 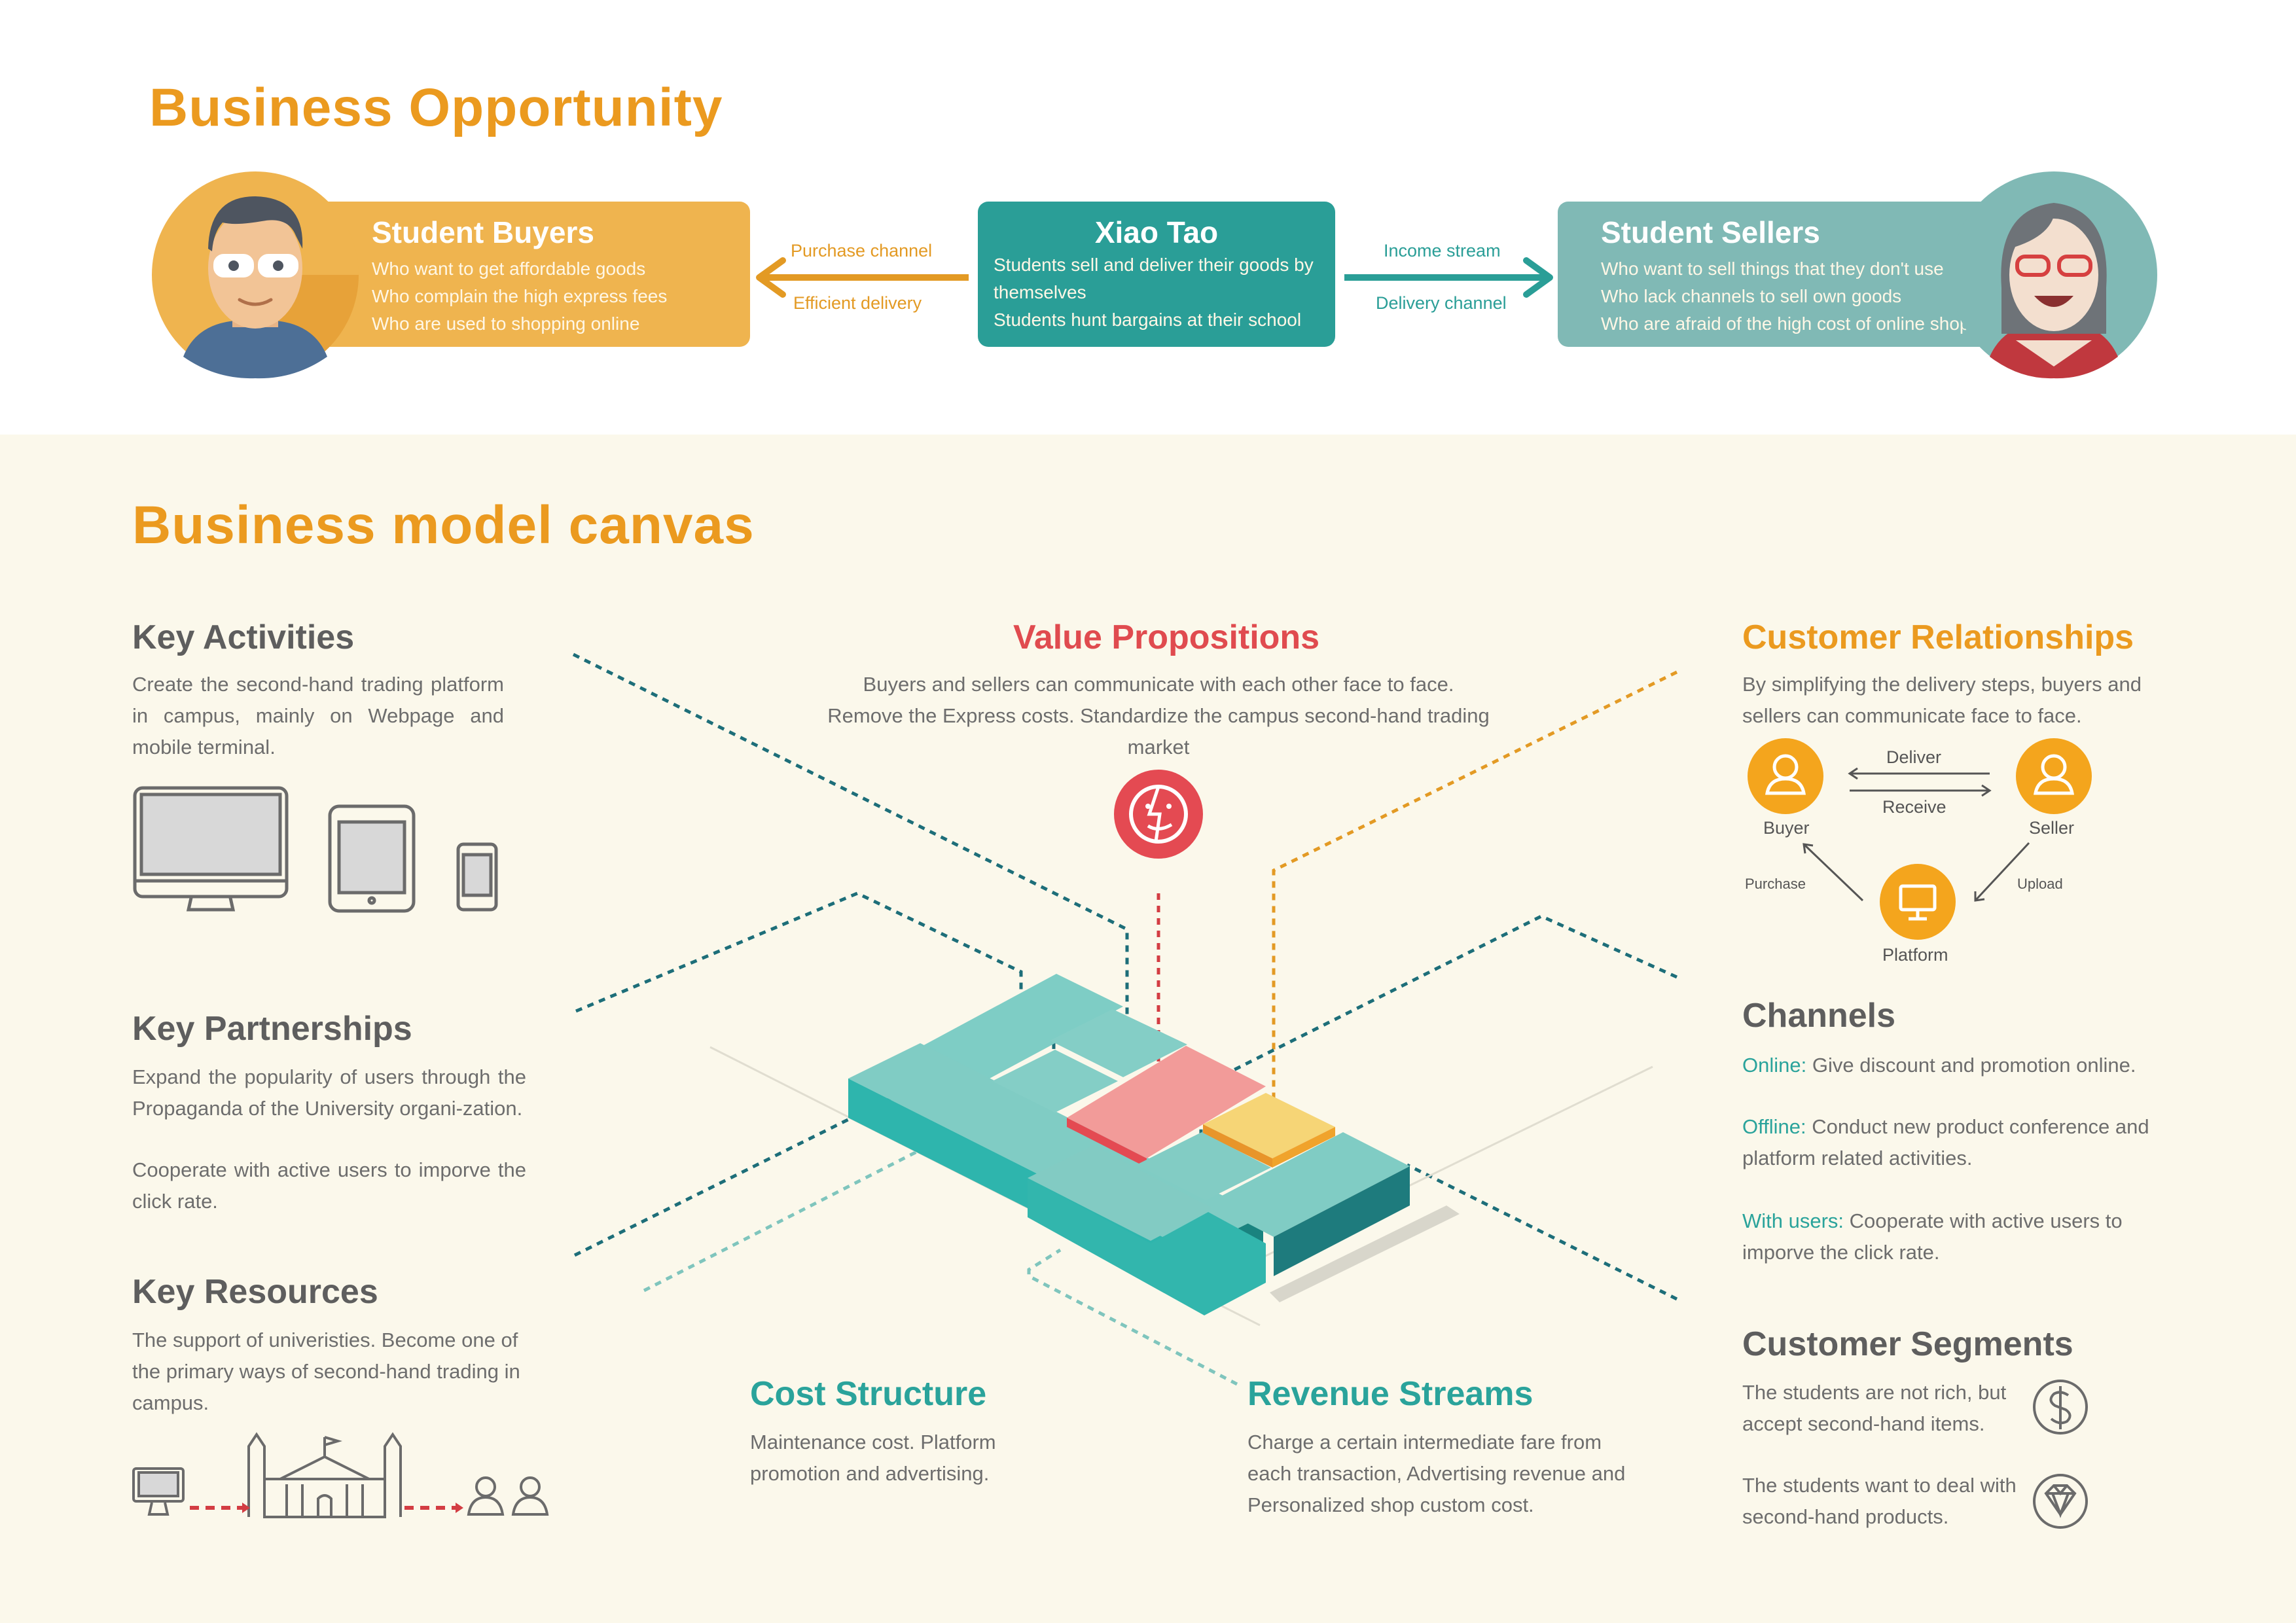 What do you see at coordinates (443, 525) in the screenshot?
I see `canvas-title: Business model canvas` at bounding box center [443, 525].